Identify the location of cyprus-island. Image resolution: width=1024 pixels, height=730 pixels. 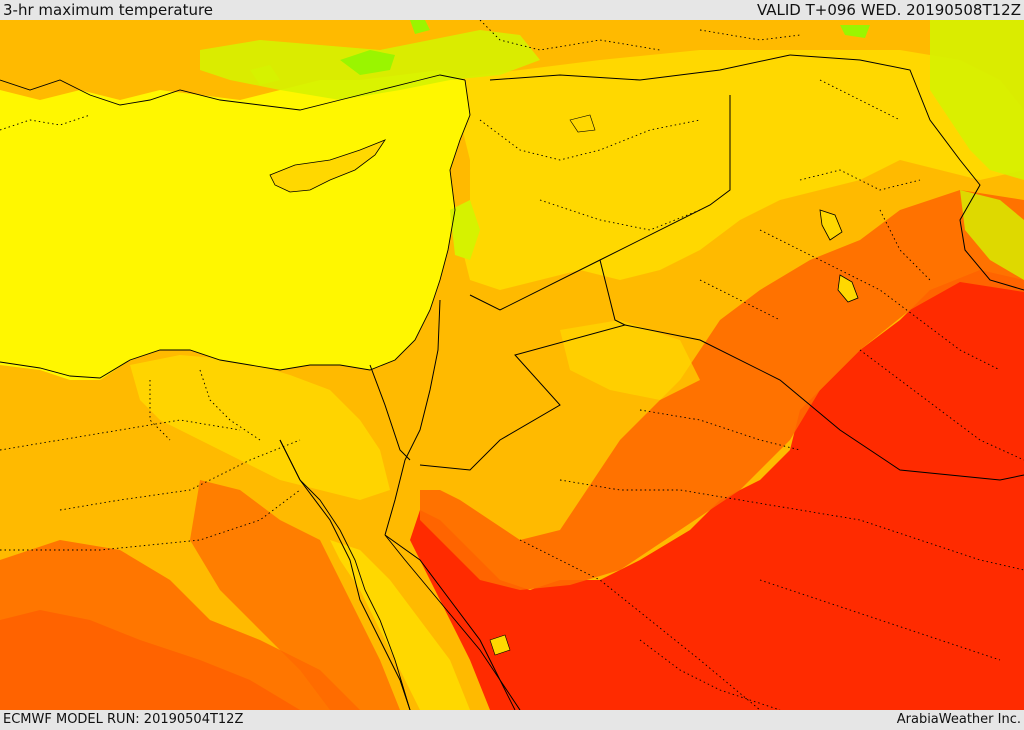
(328, 166).